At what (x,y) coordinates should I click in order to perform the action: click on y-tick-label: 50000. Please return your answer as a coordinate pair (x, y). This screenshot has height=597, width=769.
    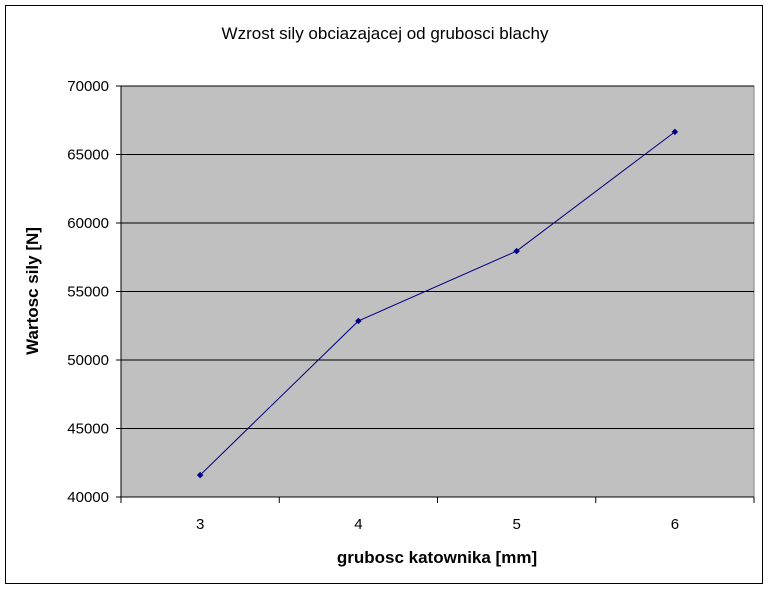
    Looking at the image, I should click on (88, 360).